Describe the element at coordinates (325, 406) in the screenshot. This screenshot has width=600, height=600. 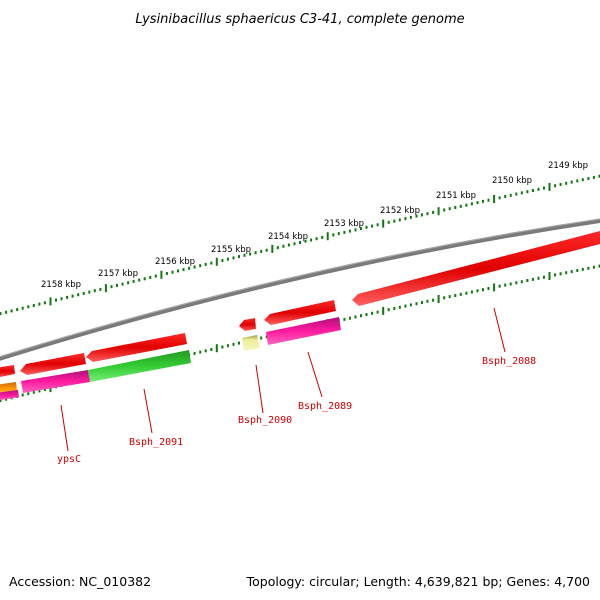
I see `gene-label-bsph-2089: Bsph_2089` at that location.